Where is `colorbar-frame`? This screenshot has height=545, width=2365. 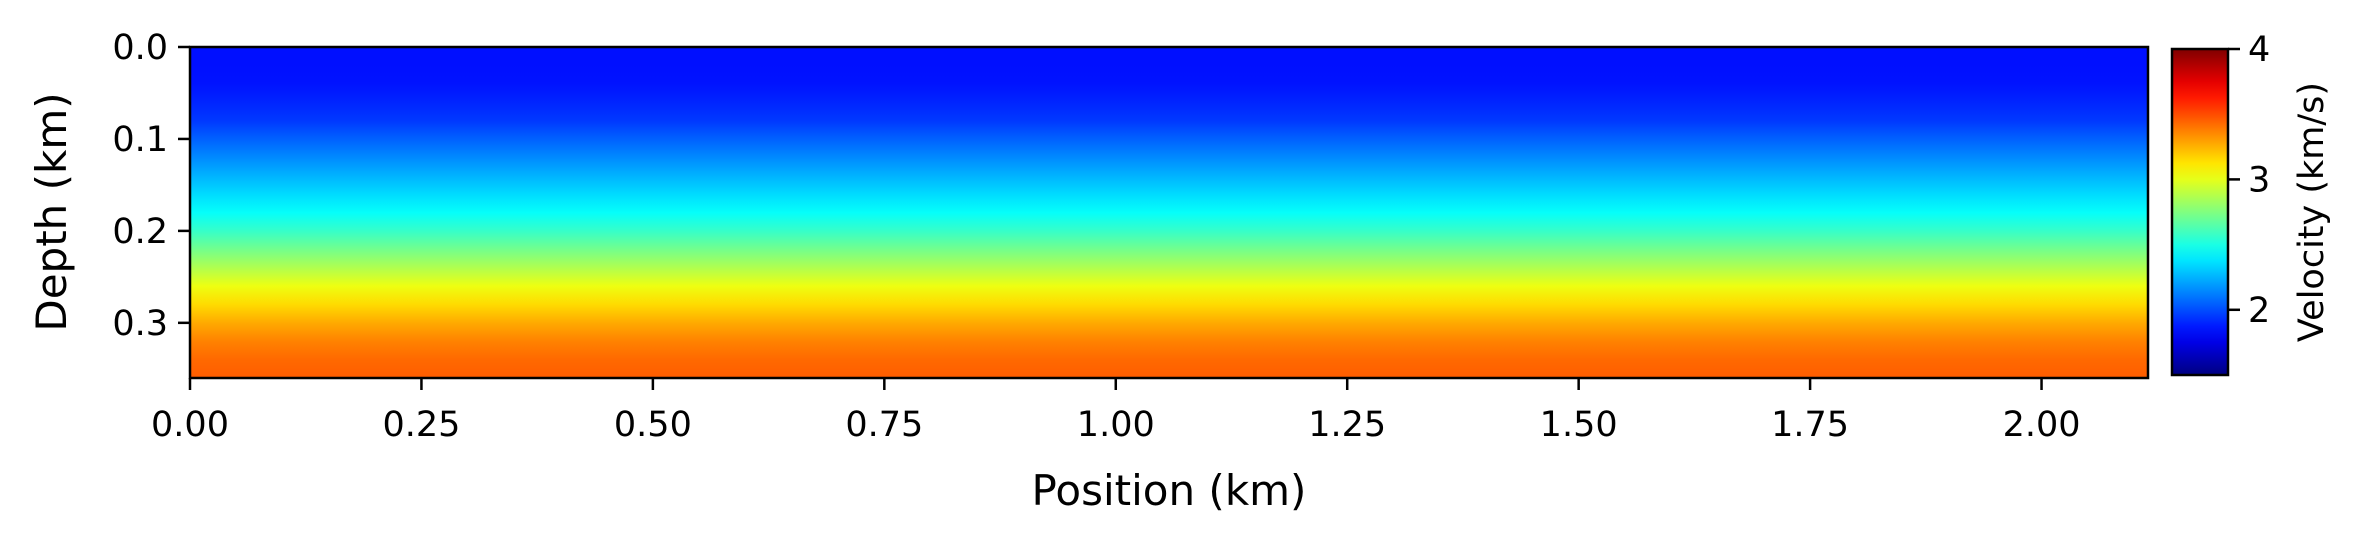 colorbar-frame is located at coordinates (2200, 212).